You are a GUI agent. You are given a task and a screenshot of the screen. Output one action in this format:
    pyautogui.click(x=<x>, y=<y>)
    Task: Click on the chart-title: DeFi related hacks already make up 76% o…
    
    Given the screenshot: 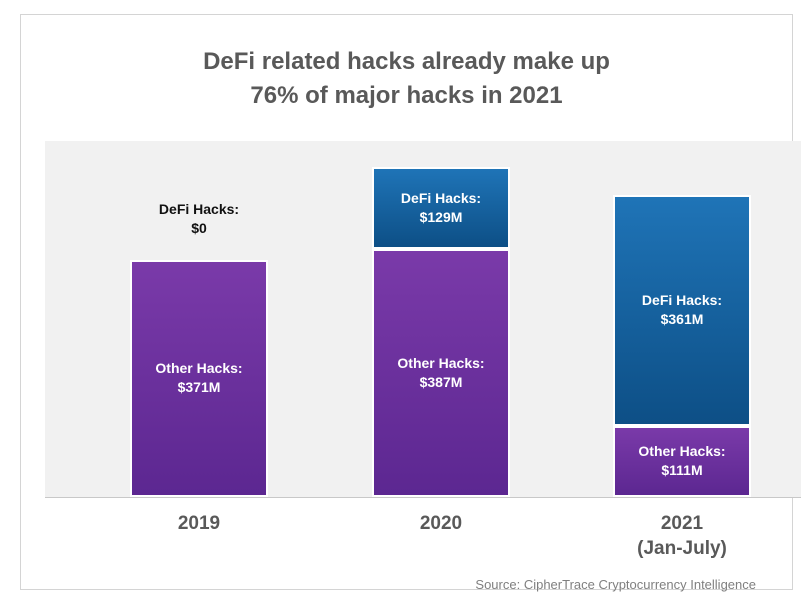 What is the action you would take?
    pyautogui.click(x=406, y=79)
    